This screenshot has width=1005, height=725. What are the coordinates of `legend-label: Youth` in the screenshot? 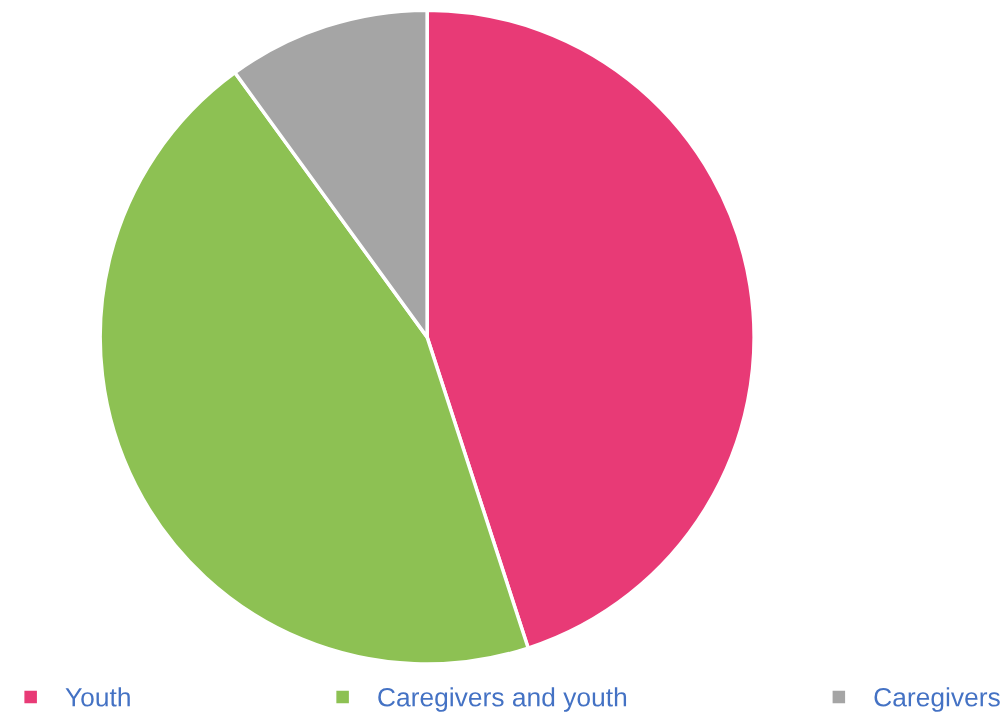 It's located at (97, 697).